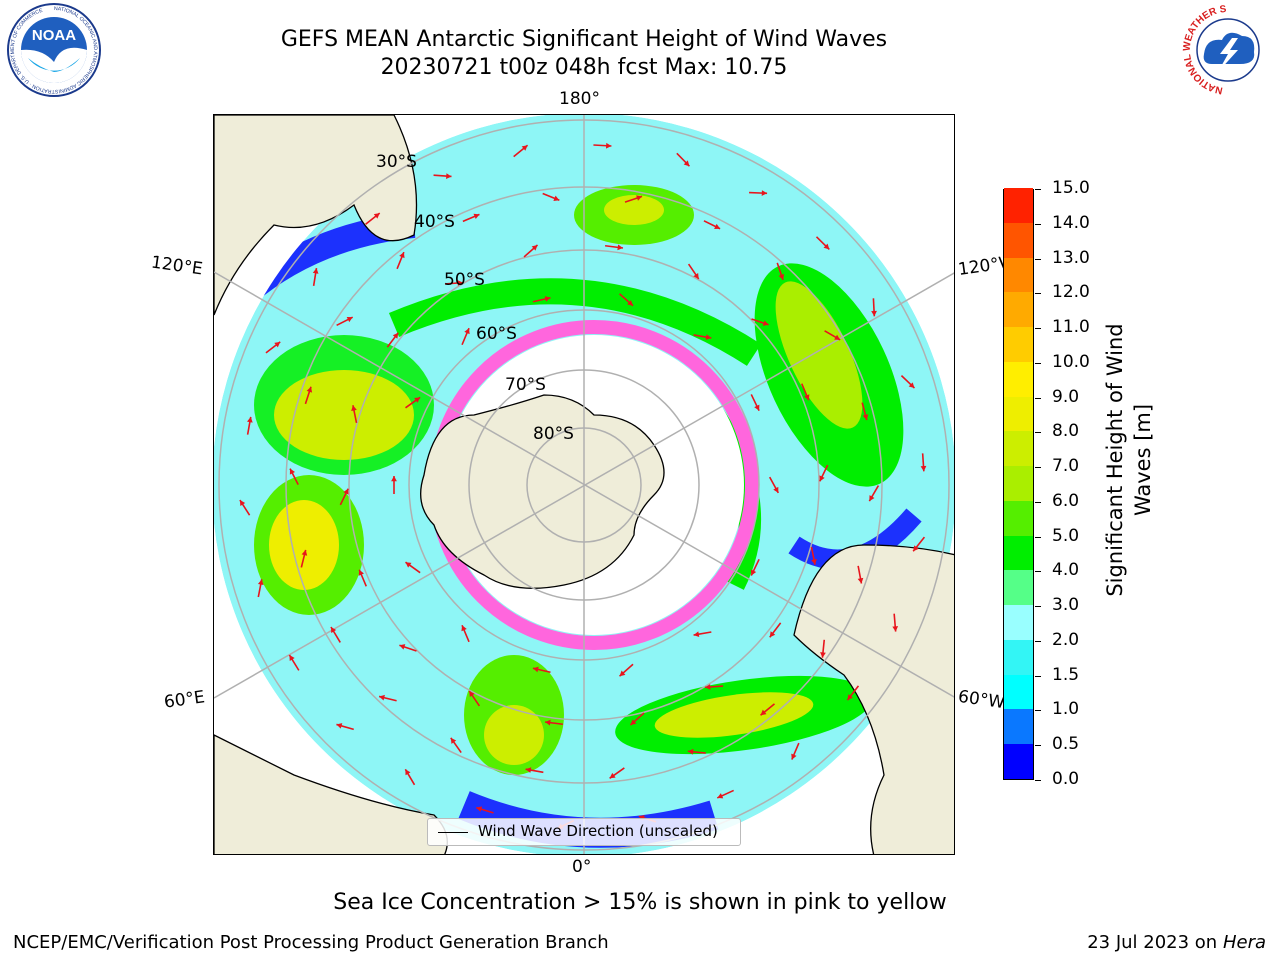 Image resolution: width=1280 pixels, height=960 pixels. Describe the element at coordinates (1066, 779) in the screenshot. I see `colorbar-tick-label: 0.0` at that location.